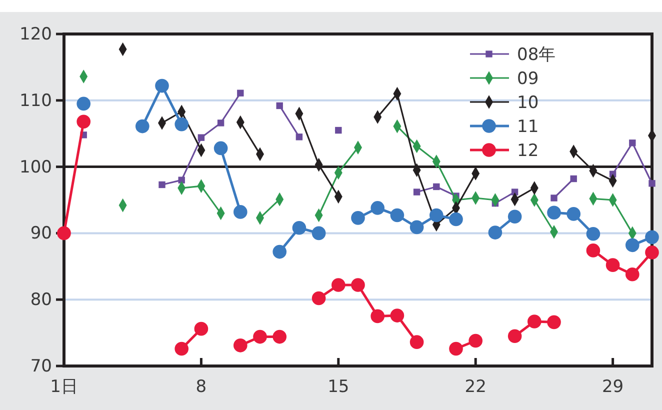 The width and height of the screenshot is (662, 410). I want to click on x-tick-label: 15, so click(339, 387).